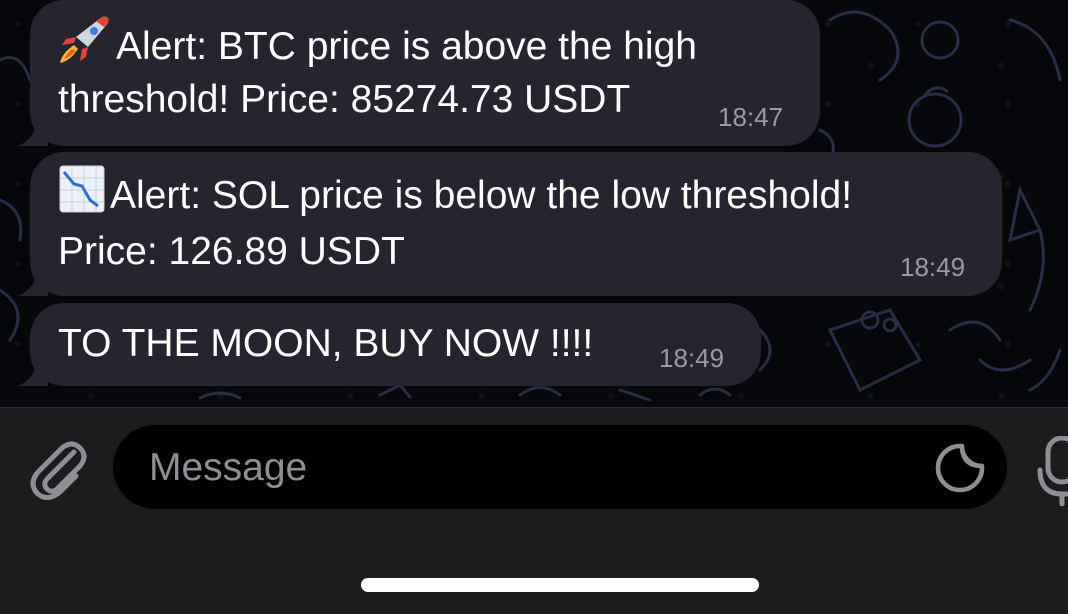 This screenshot has width=1068, height=614. I want to click on message-line: Alert: BTC price is above the high, so click(377, 47).